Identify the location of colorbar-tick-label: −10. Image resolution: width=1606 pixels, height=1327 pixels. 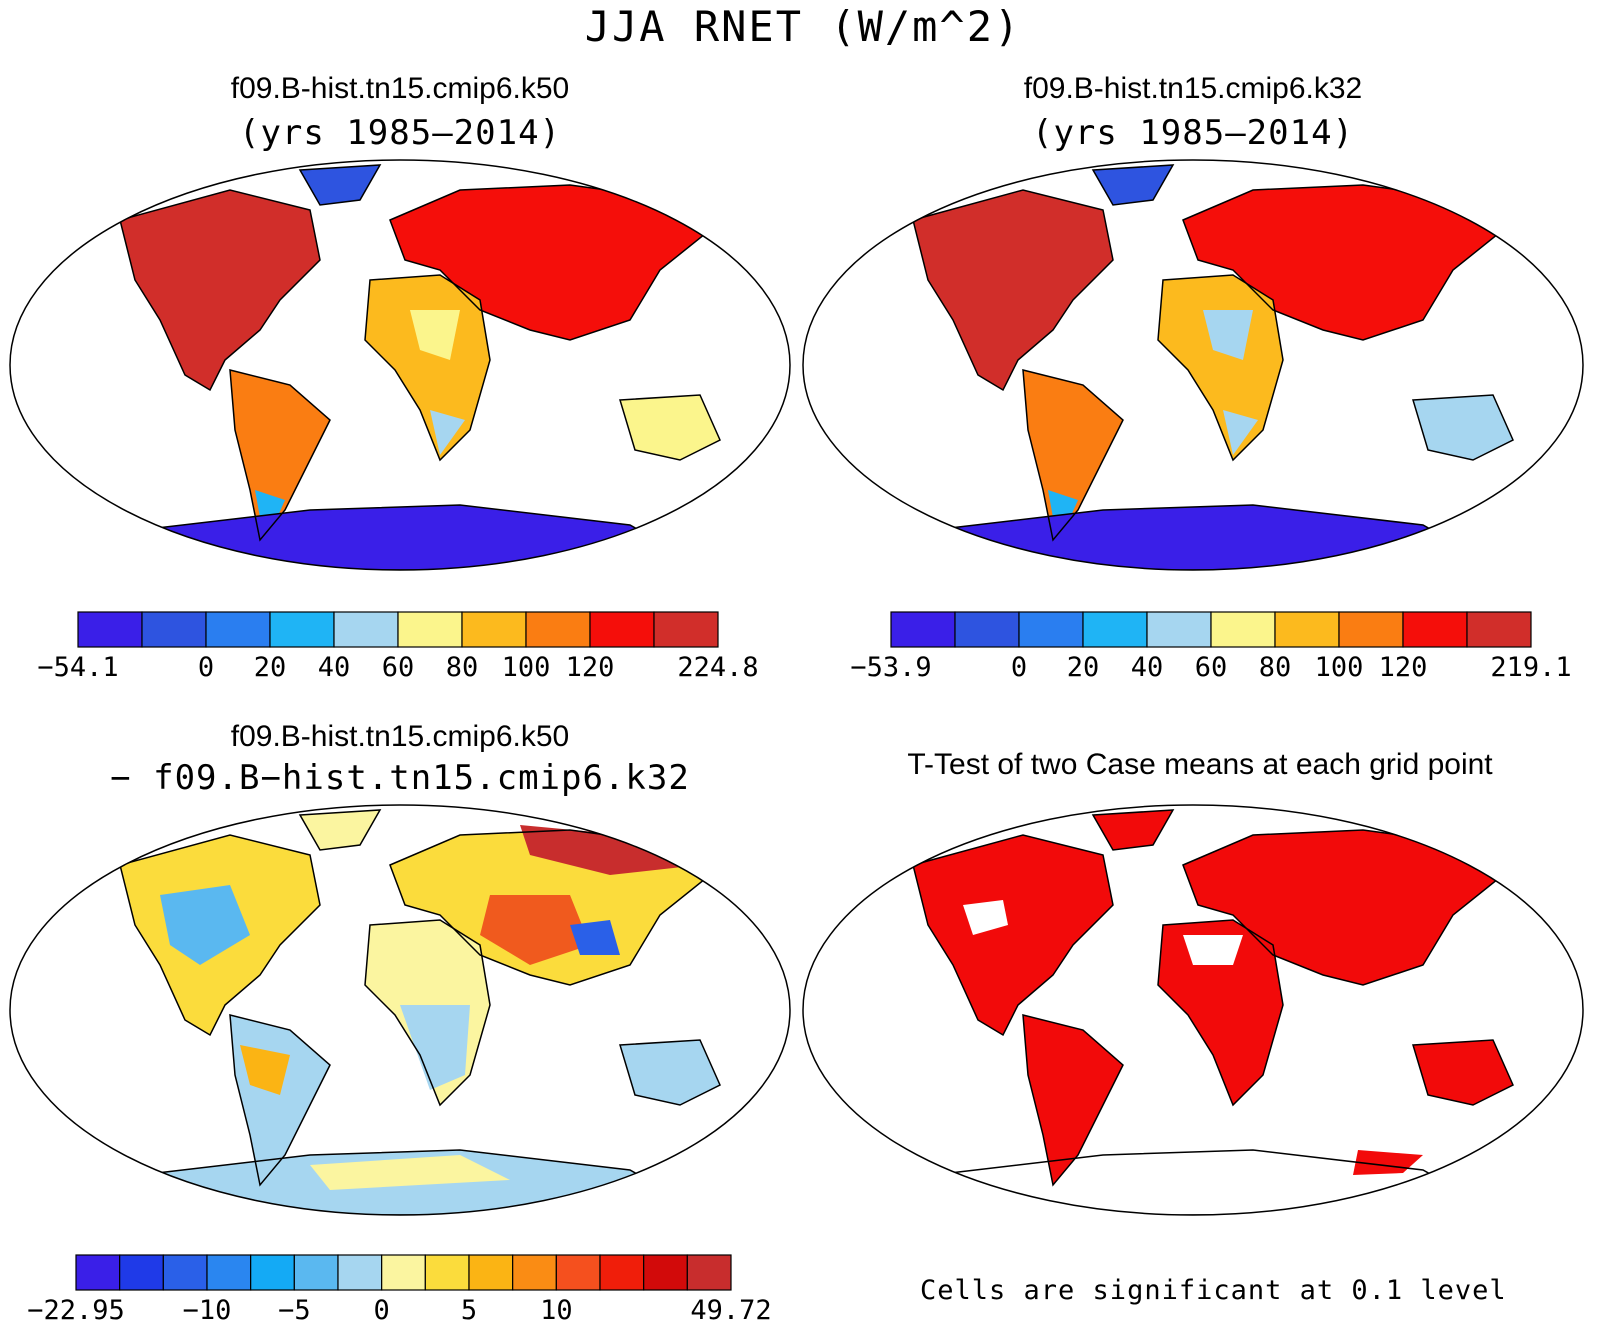
(207, 1310).